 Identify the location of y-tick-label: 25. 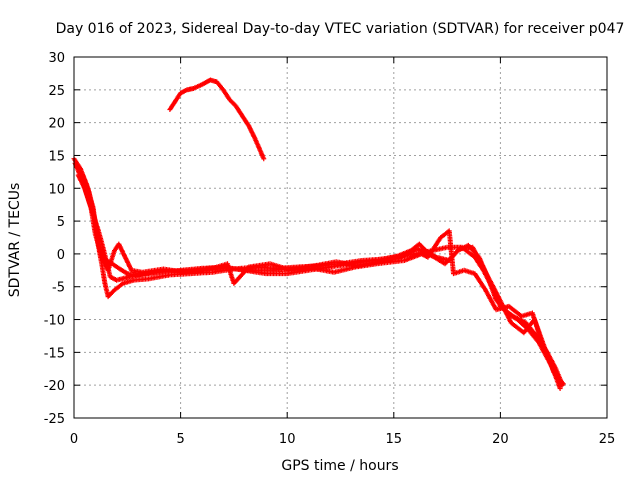
(56, 91).